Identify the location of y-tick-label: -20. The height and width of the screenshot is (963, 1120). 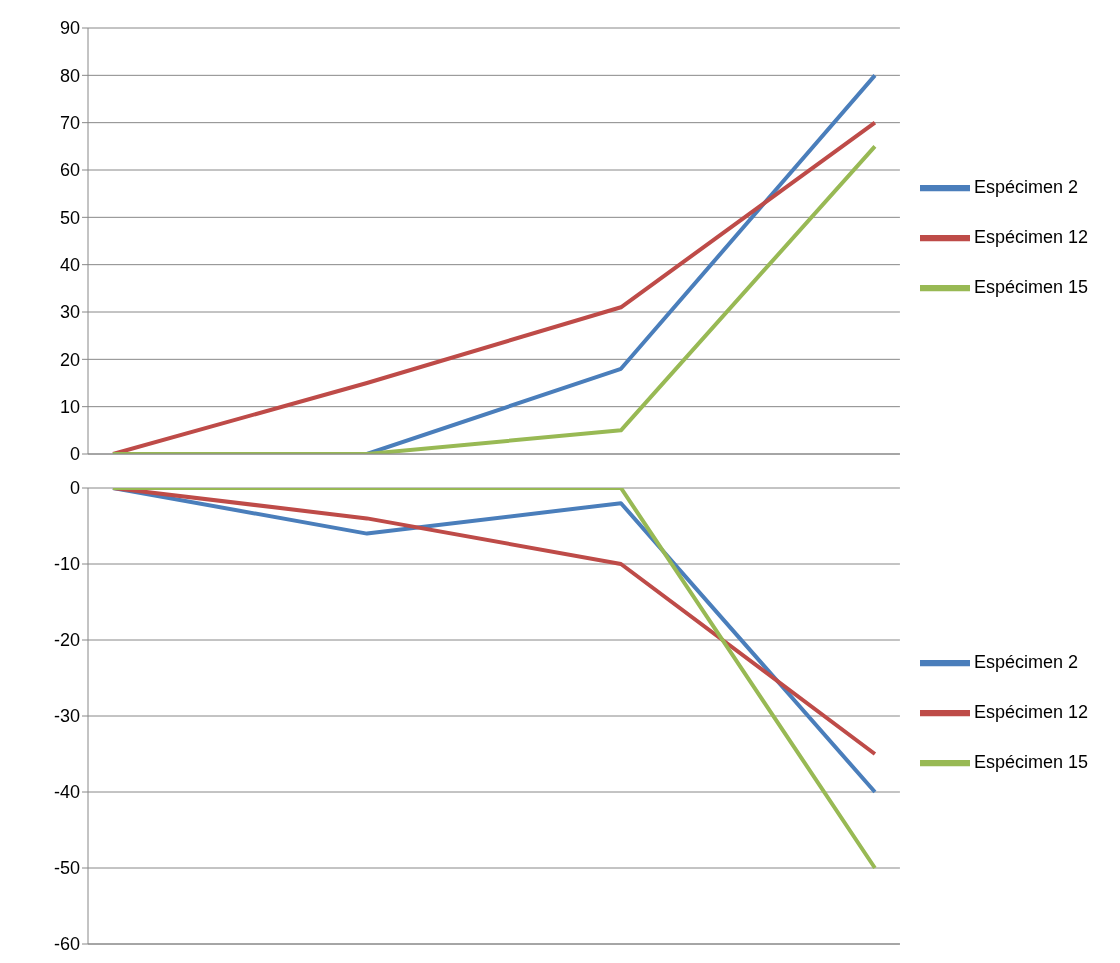
(66, 640).